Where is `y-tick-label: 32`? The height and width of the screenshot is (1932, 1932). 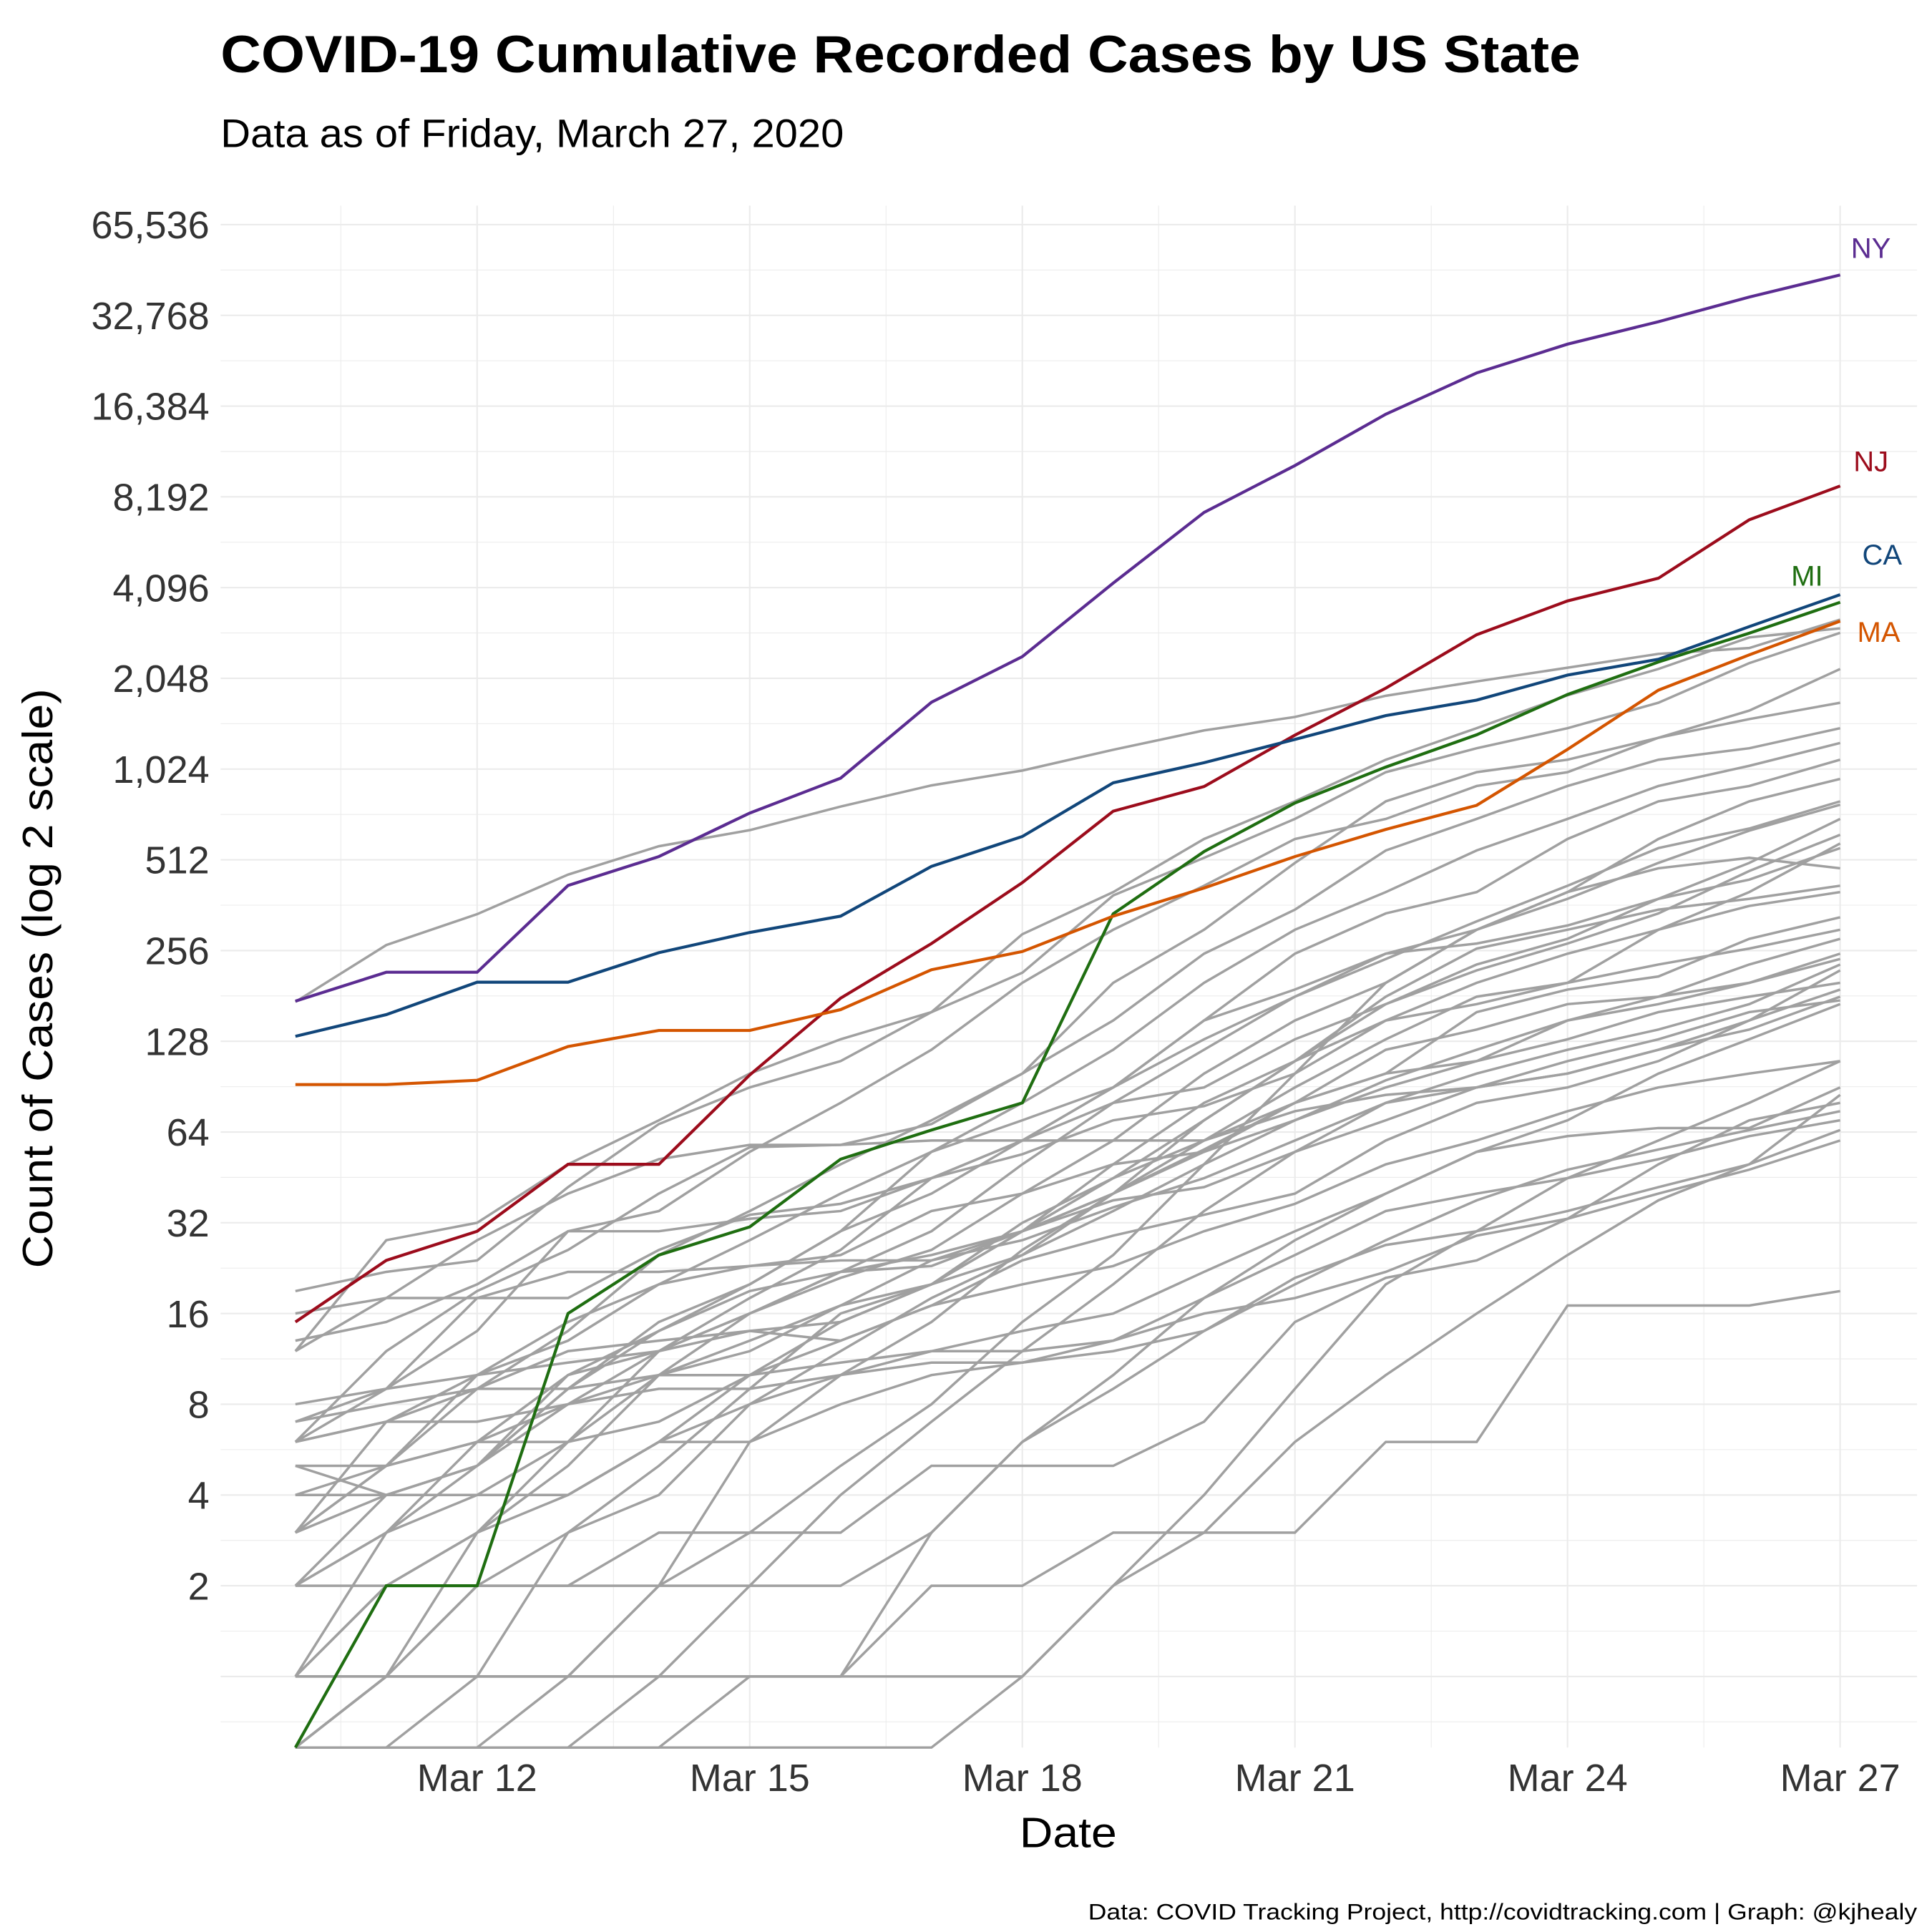 y-tick-label: 32 is located at coordinates (188, 1223).